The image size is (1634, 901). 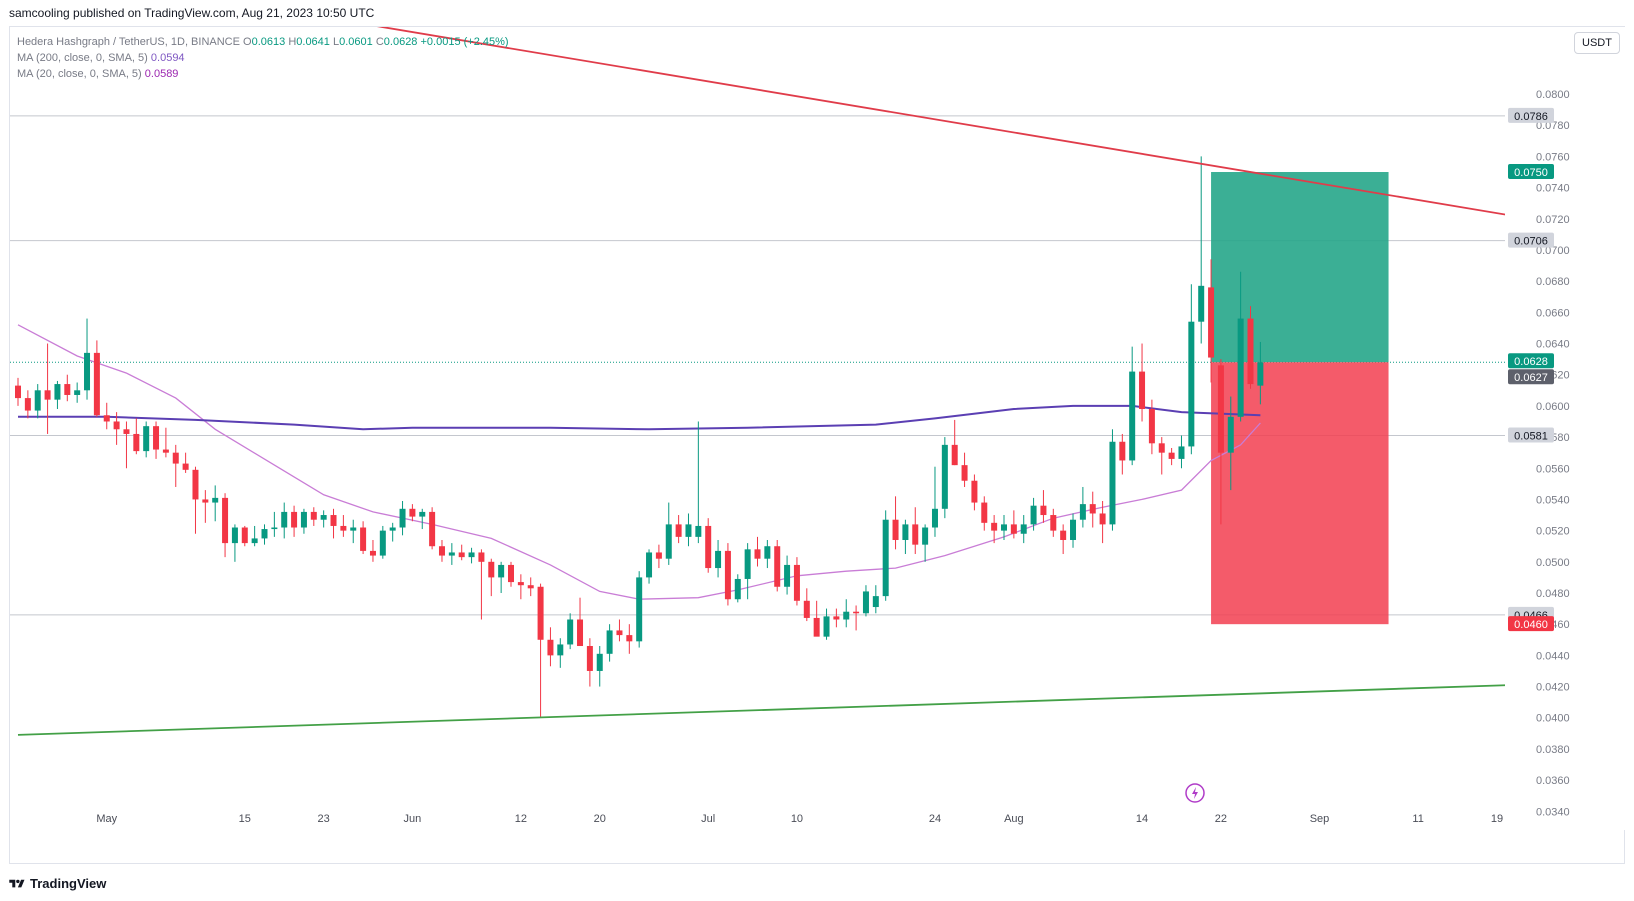 What do you see at coordinates (263, 58) in the screenshot?
I see `legend-ma200-row: MA (200, close, 0, SMA, 5) 0.0594` at bounding box center [263, 58].